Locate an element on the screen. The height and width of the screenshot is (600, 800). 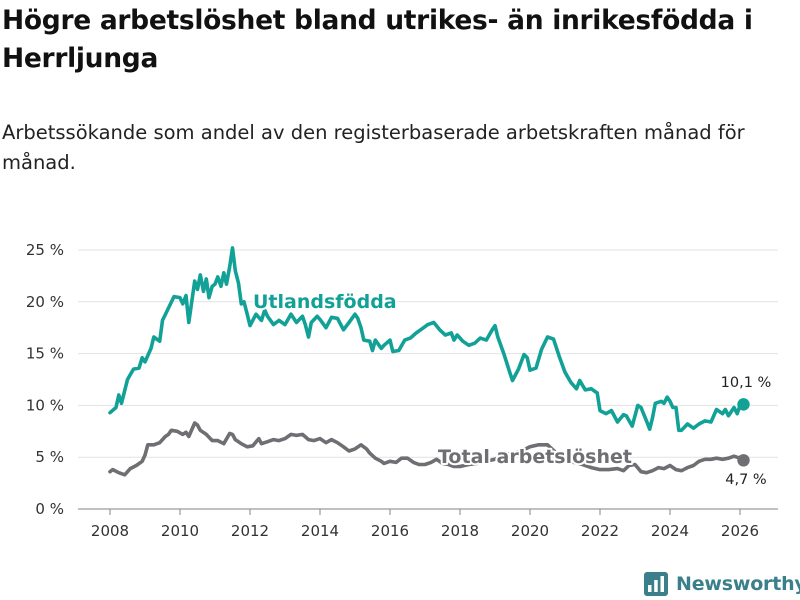
x-tick-label: 2010 is located at coordinates (180, 531).